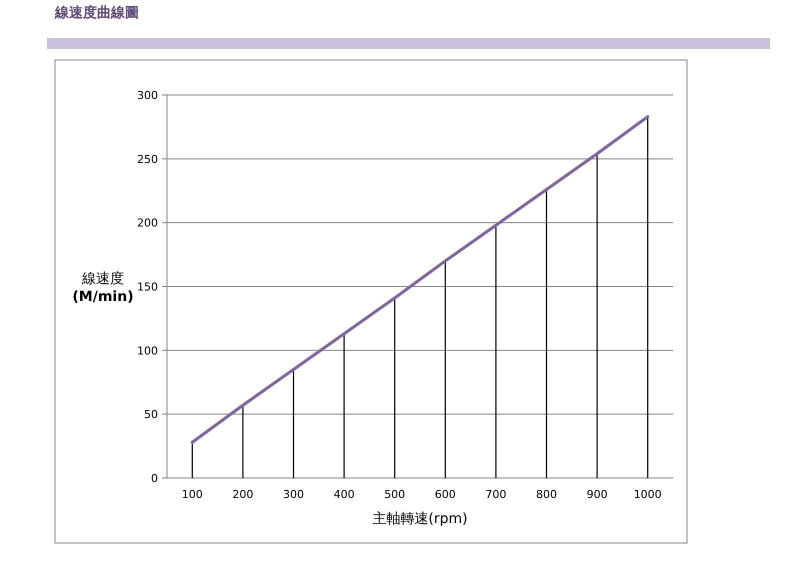  Describe the element at coordinates (147, 287) in the screenshot. I see `y-tick-label: 150` at that location.